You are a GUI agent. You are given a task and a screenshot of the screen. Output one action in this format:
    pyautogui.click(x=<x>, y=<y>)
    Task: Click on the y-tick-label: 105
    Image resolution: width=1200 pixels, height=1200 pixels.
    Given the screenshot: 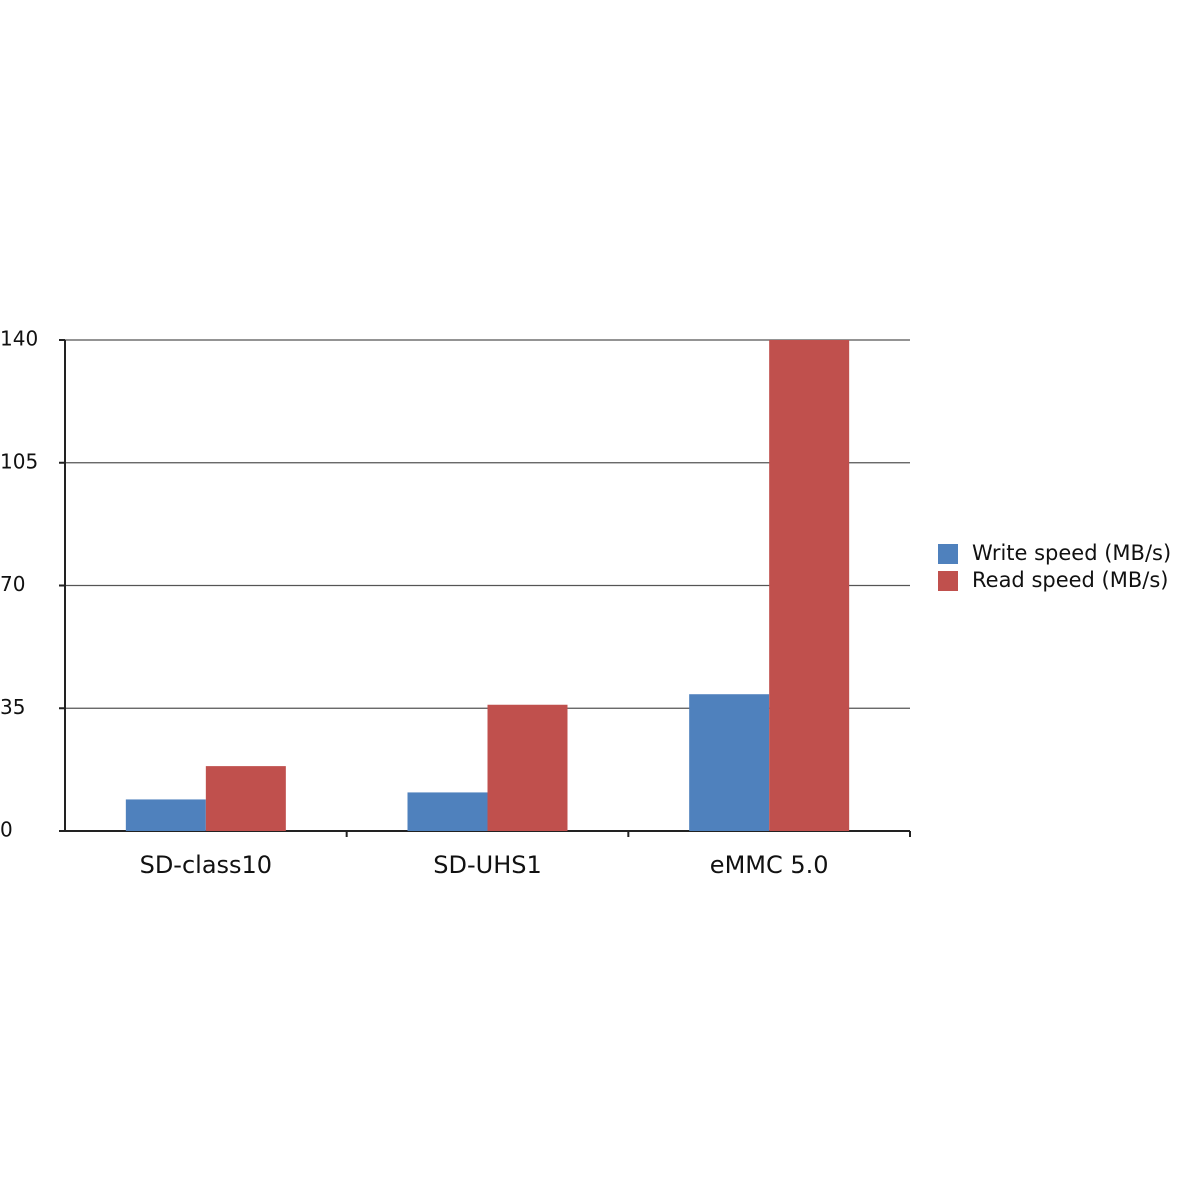 What is the action you would take?
    pyautogui.click(x=19, y=461)
    